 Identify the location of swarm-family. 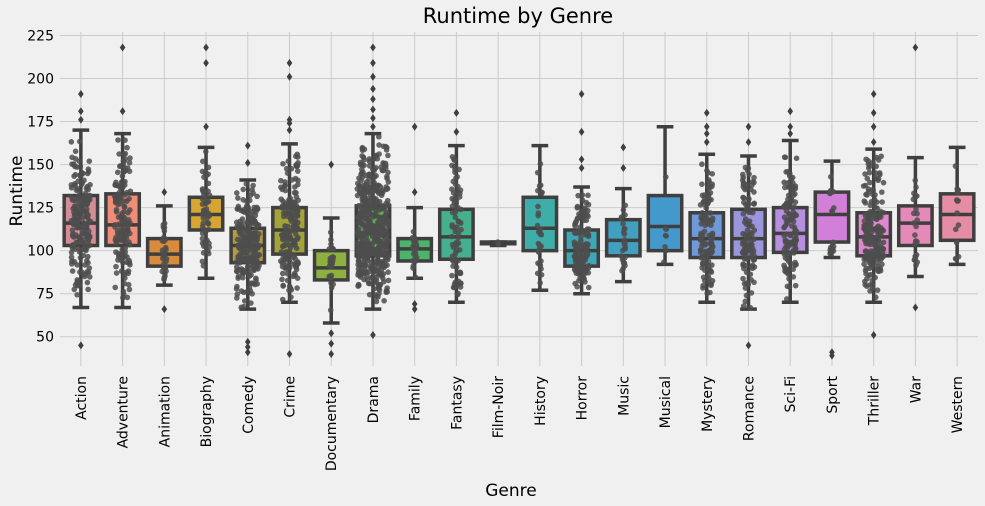
(414, 254).